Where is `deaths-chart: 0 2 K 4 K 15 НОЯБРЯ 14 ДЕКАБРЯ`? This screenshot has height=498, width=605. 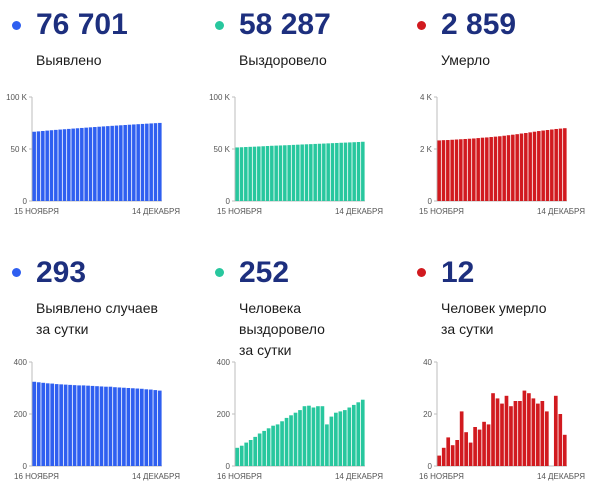
deaths-chart: 0 2 K 4 K 15 НОЯБРЯ 14 ДЕКАБРЯ is located at coordinates (502, 154).